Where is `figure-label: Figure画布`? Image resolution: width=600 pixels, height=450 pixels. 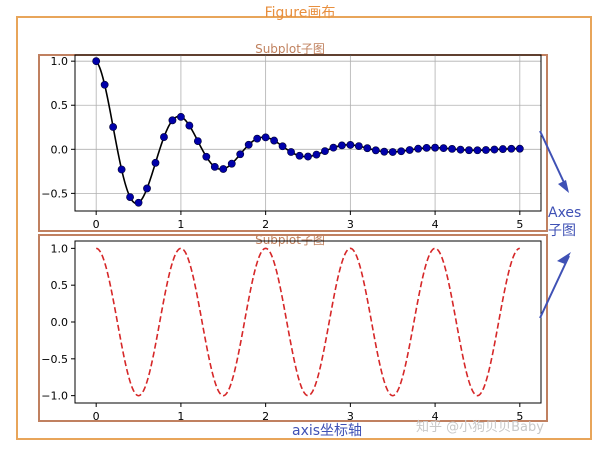 figure-label: Figure画布 is located at coordinates (300, 13).